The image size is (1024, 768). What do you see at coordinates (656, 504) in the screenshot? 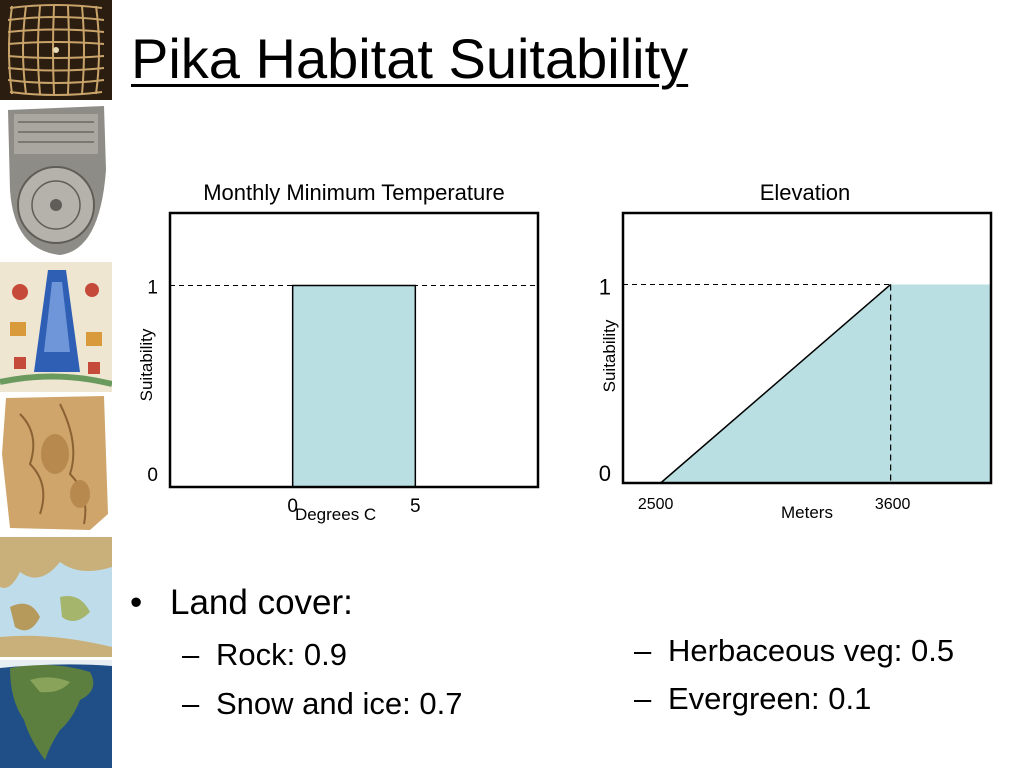
I see `x-tick-label: 2500` at bounding box center [656, 504].